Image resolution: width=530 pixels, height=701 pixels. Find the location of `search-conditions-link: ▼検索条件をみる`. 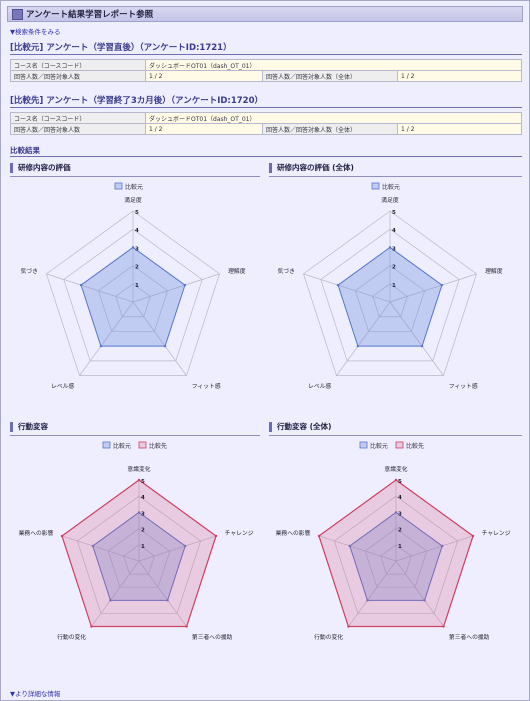

search-conditions-link: ▼検索条件をみる is located at coordinates (35, 32).